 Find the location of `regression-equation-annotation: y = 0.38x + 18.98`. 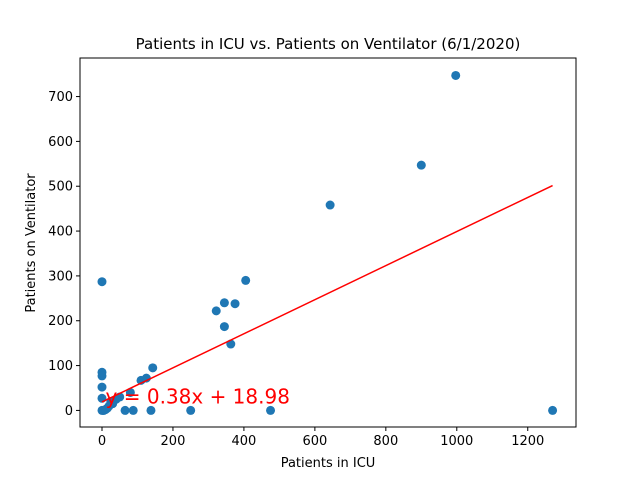

regression-equation-annotation: y = 0.38x + 18.98 is located at coordinates (198, 397).